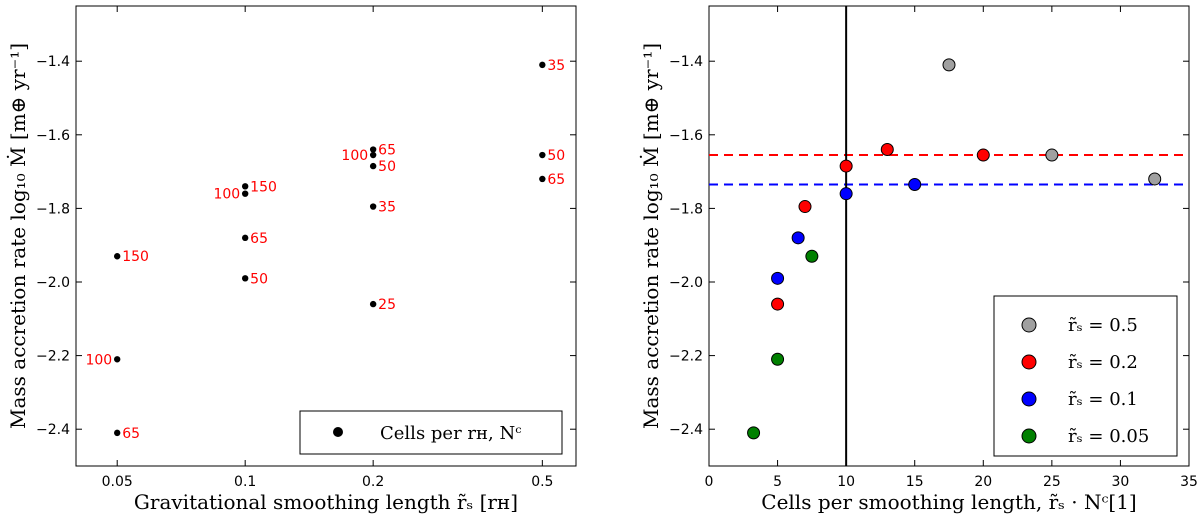 The height and width of the screenshot is (525, 1200). I want to click on legend-label: r̃ₛ = 0.2, so click(1103, 362).